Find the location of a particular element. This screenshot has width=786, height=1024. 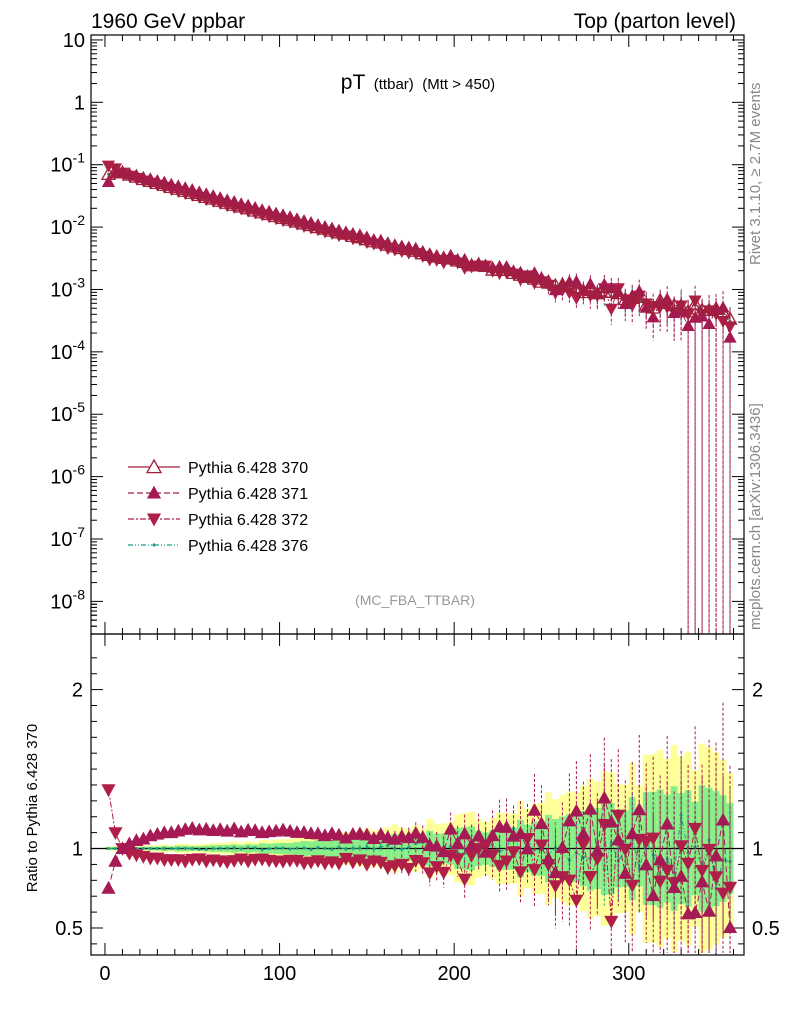

y-tick-label: 10⁻⁷ is located at coordinates (67, 537).